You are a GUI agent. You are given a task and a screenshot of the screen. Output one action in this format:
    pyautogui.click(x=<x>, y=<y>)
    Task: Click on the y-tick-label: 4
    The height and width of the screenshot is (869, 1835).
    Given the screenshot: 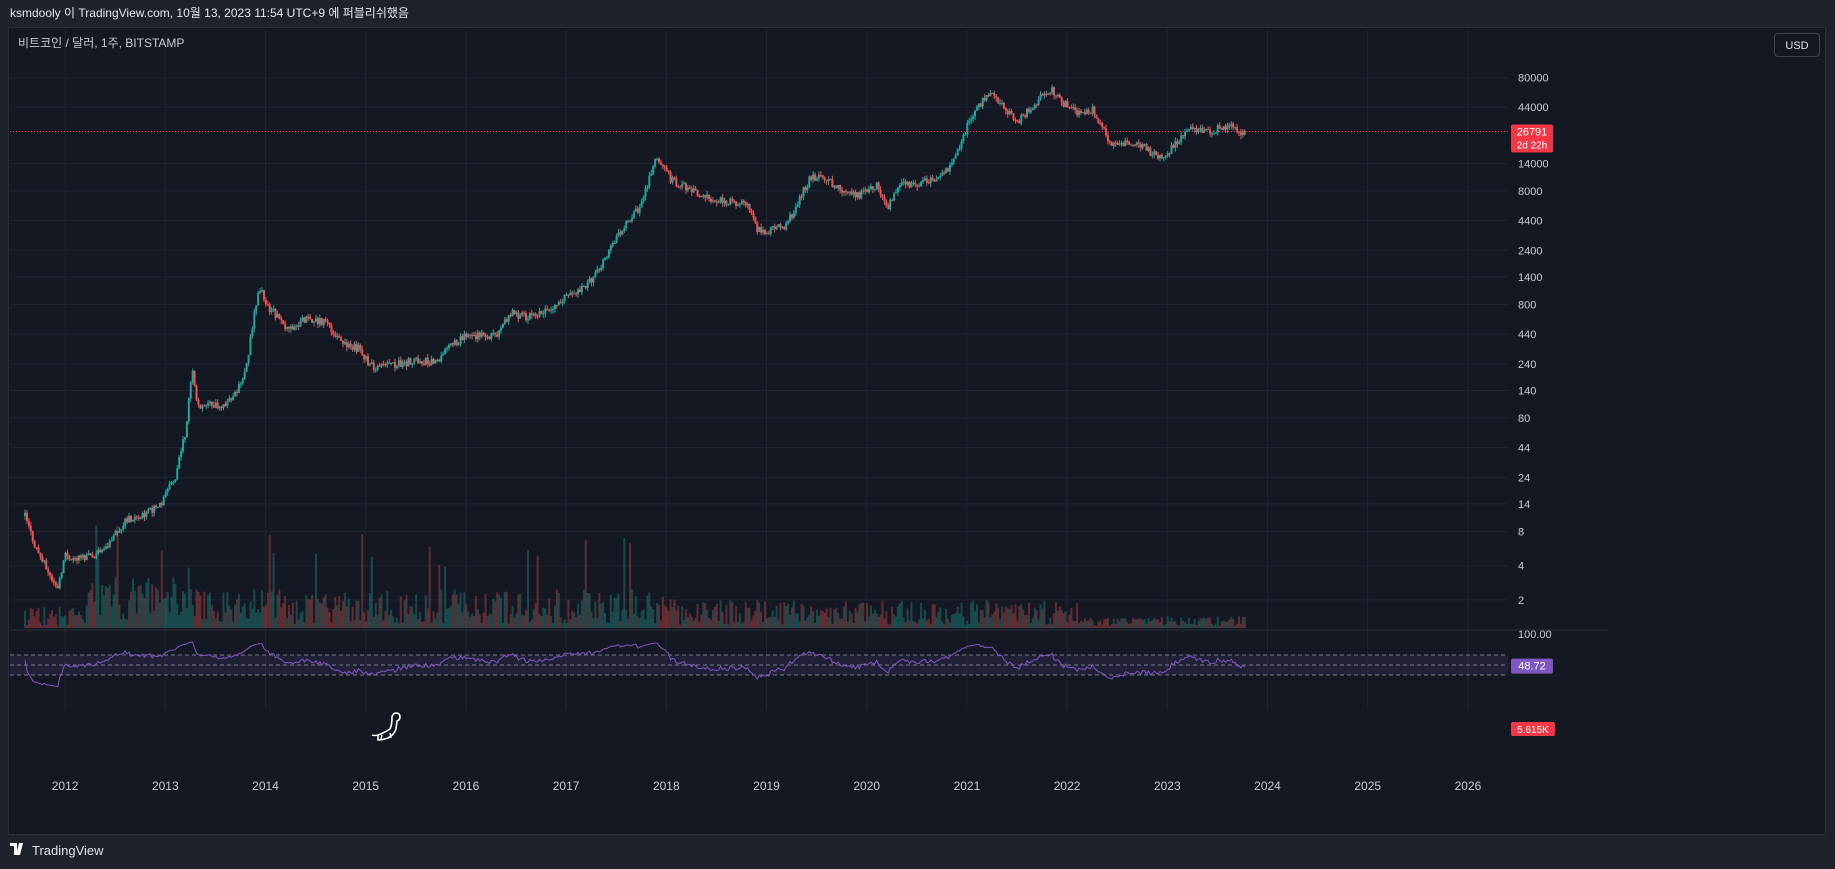 What is the action you would take?
    pyautogui.click(x=1521, y=567)
    